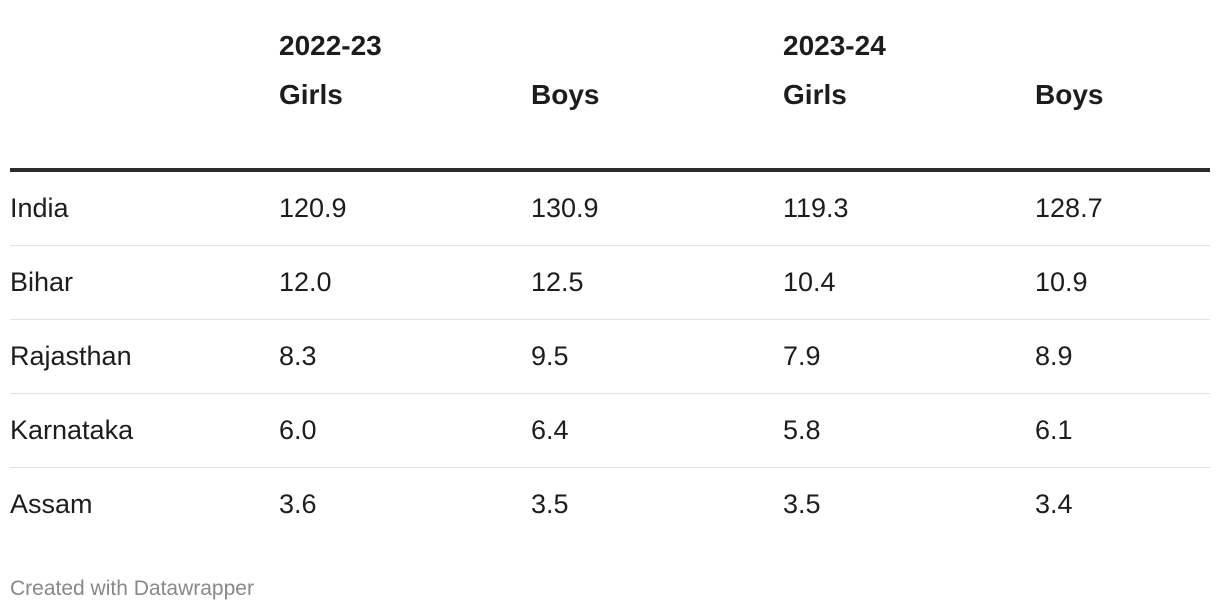 The width and height of the screenshot is (1220, 614). What do you see at coordinates (1123, 282) in the screenshot?
I see `table-cell: 10.9` at bounding box center [1123, 282].